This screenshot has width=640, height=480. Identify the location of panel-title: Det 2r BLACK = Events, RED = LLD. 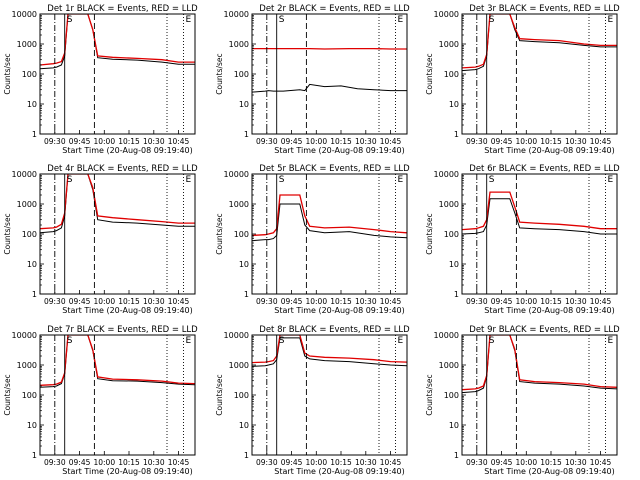
(334, 9).